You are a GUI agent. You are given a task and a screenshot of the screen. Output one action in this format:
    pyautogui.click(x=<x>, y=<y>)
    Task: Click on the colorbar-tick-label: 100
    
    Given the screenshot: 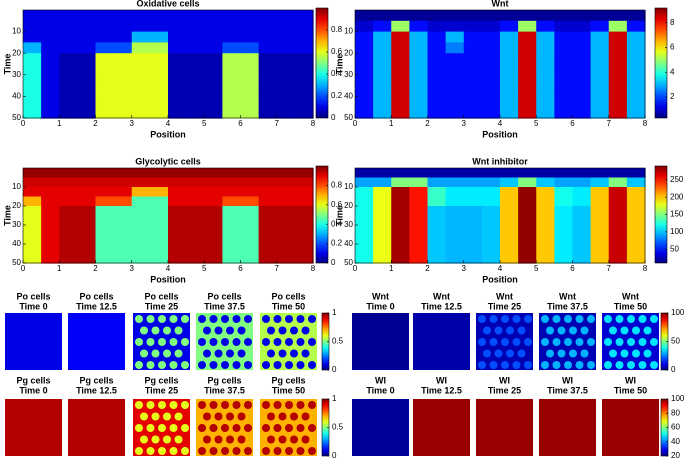 What is the action you would take?
    pyautogui.click(x=677, y=231)
    